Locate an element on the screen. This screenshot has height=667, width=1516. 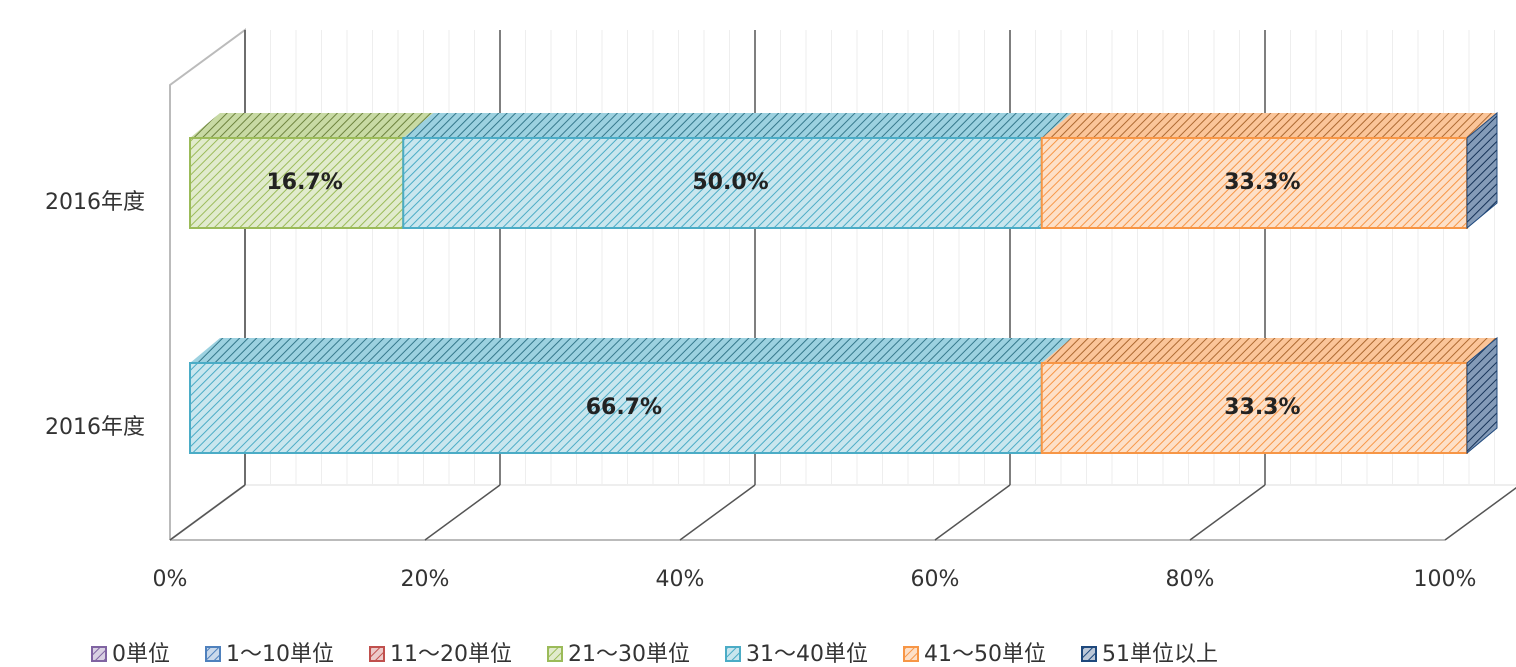
x-tick-label: 20% is located at coordinates (425, 579).